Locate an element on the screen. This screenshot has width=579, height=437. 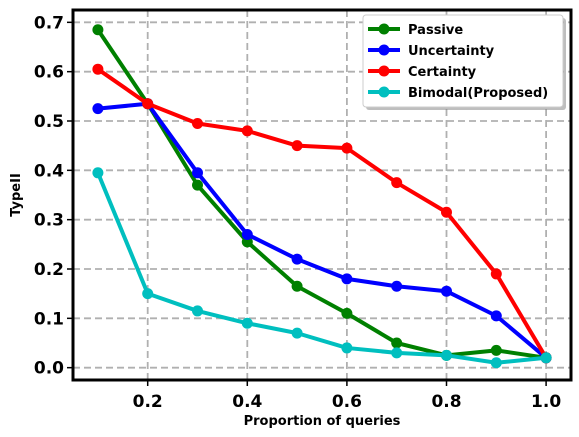
x-tick-label: 1.0 is located at coordinates (546, 402).